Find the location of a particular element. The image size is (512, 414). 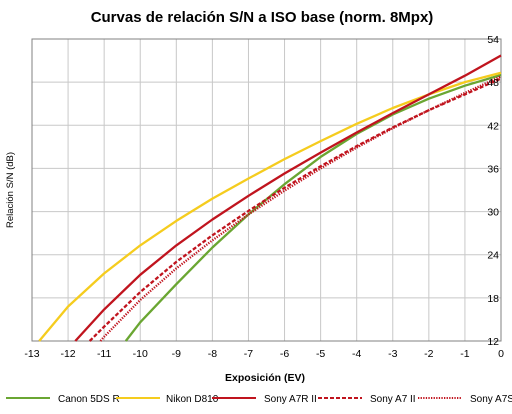

y-tick-label: 36 is located at coordinates (493, 169).